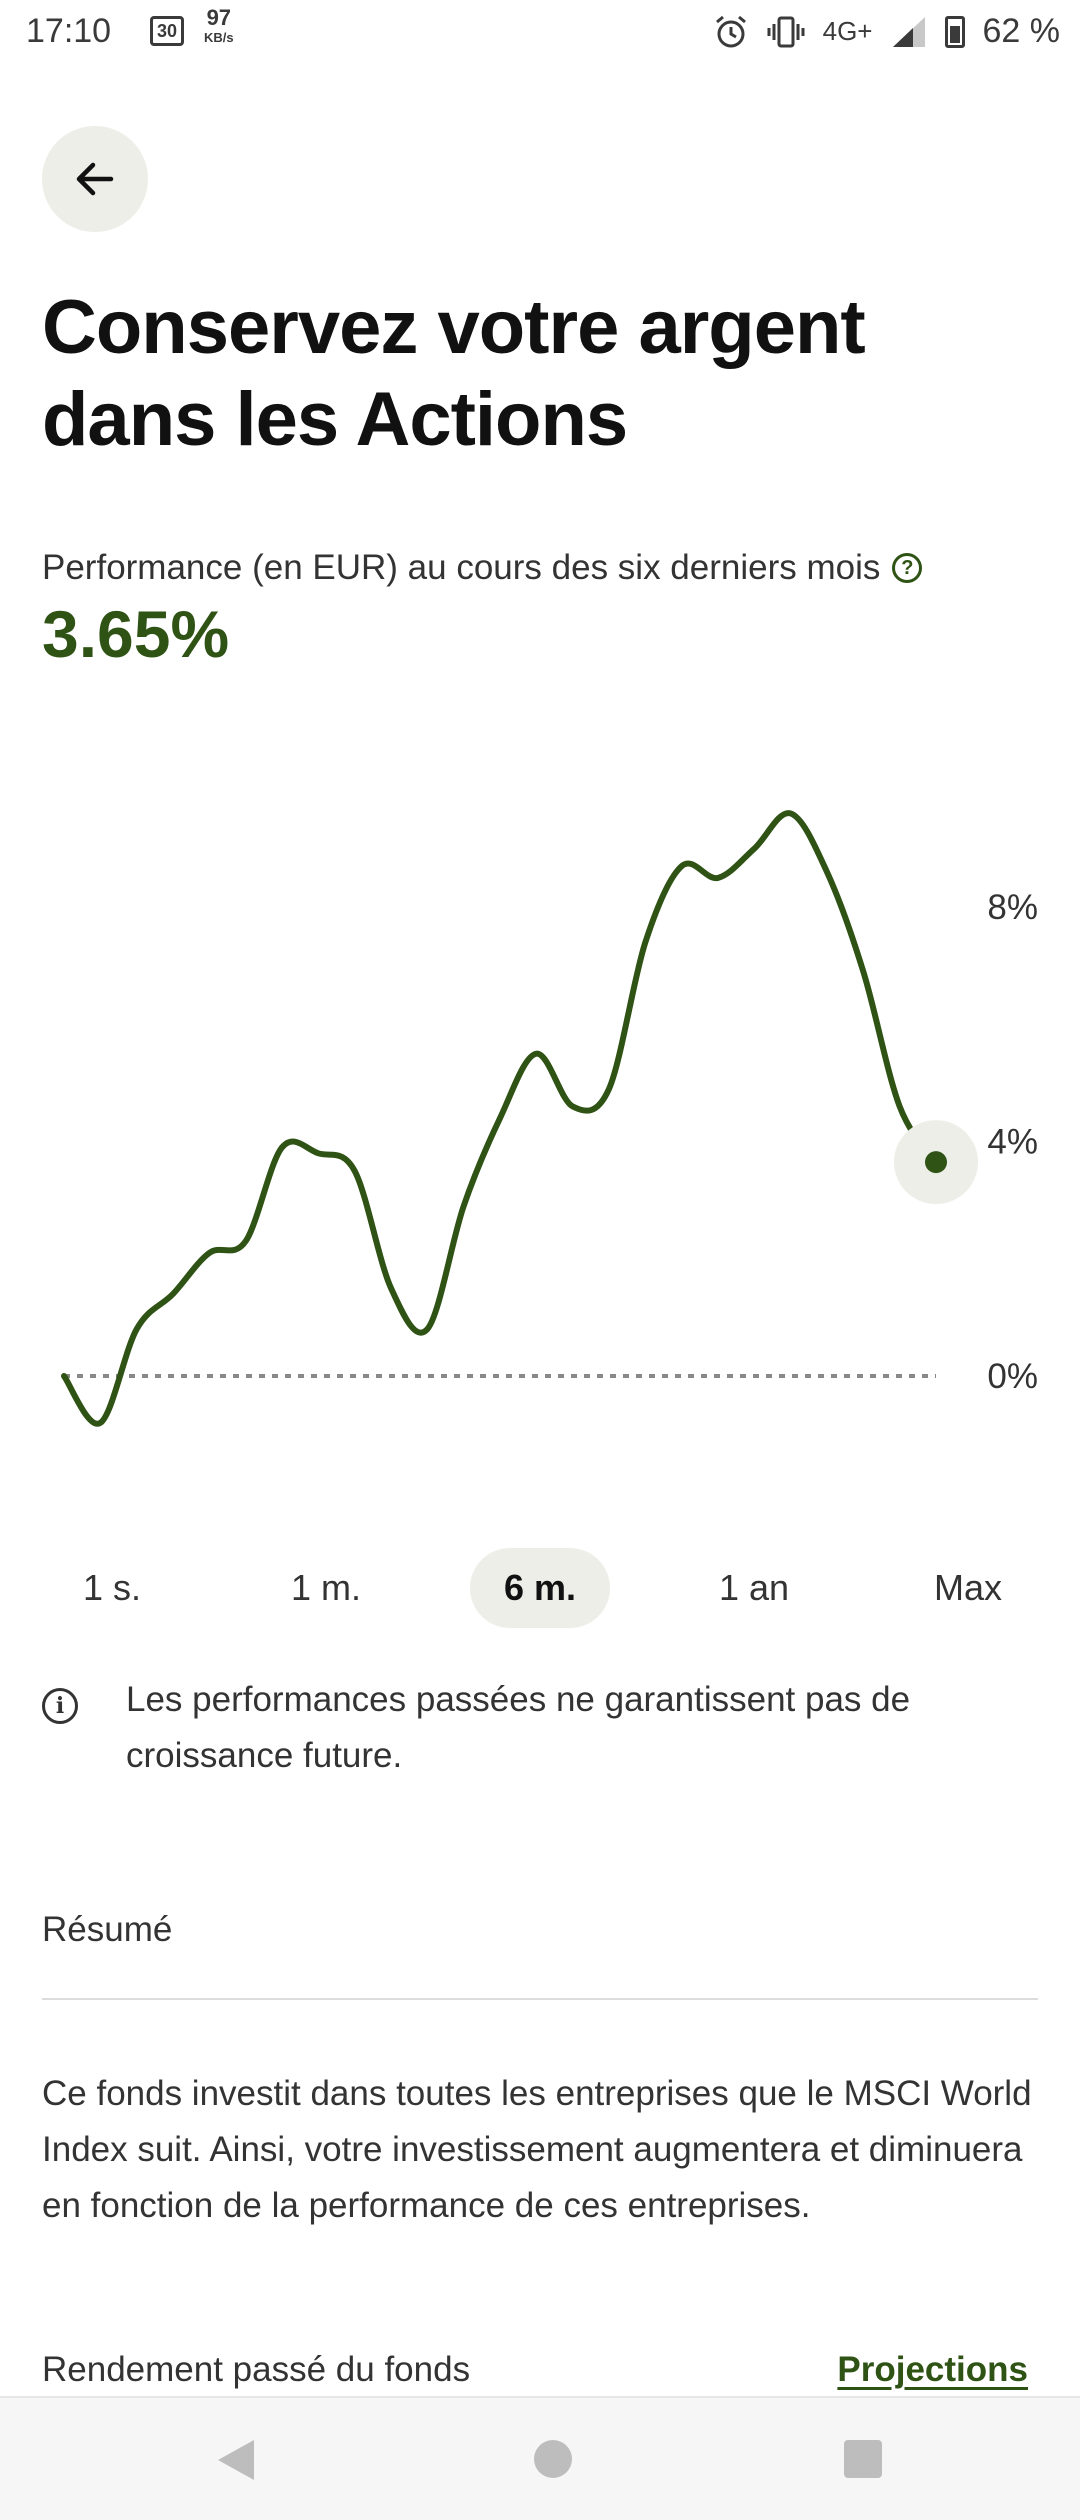 The width and height of the screenshot is (1080, 2520). I want to click on back-button, so click(95, 179).